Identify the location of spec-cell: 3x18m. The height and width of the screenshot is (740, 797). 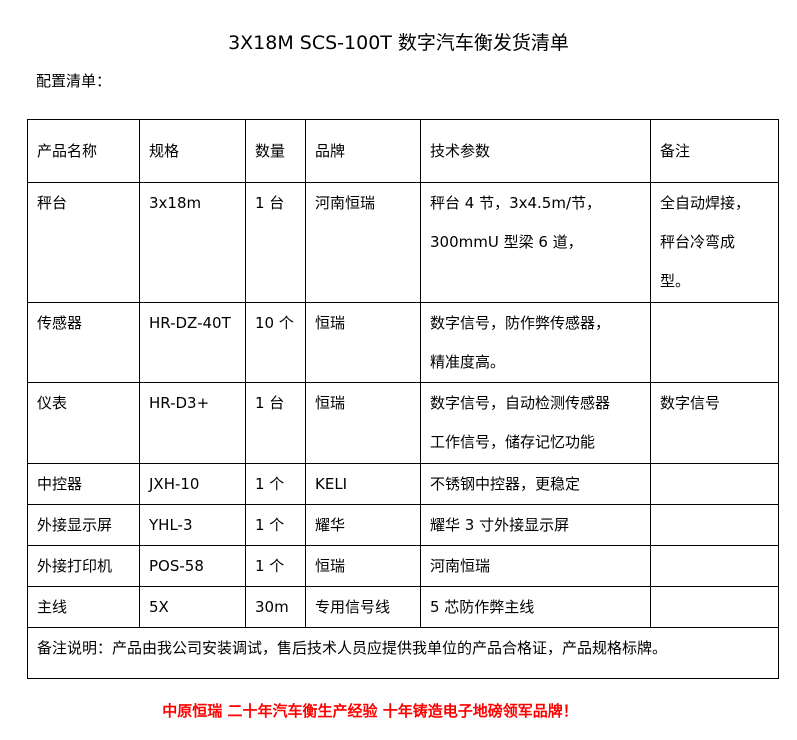
(192, 242).